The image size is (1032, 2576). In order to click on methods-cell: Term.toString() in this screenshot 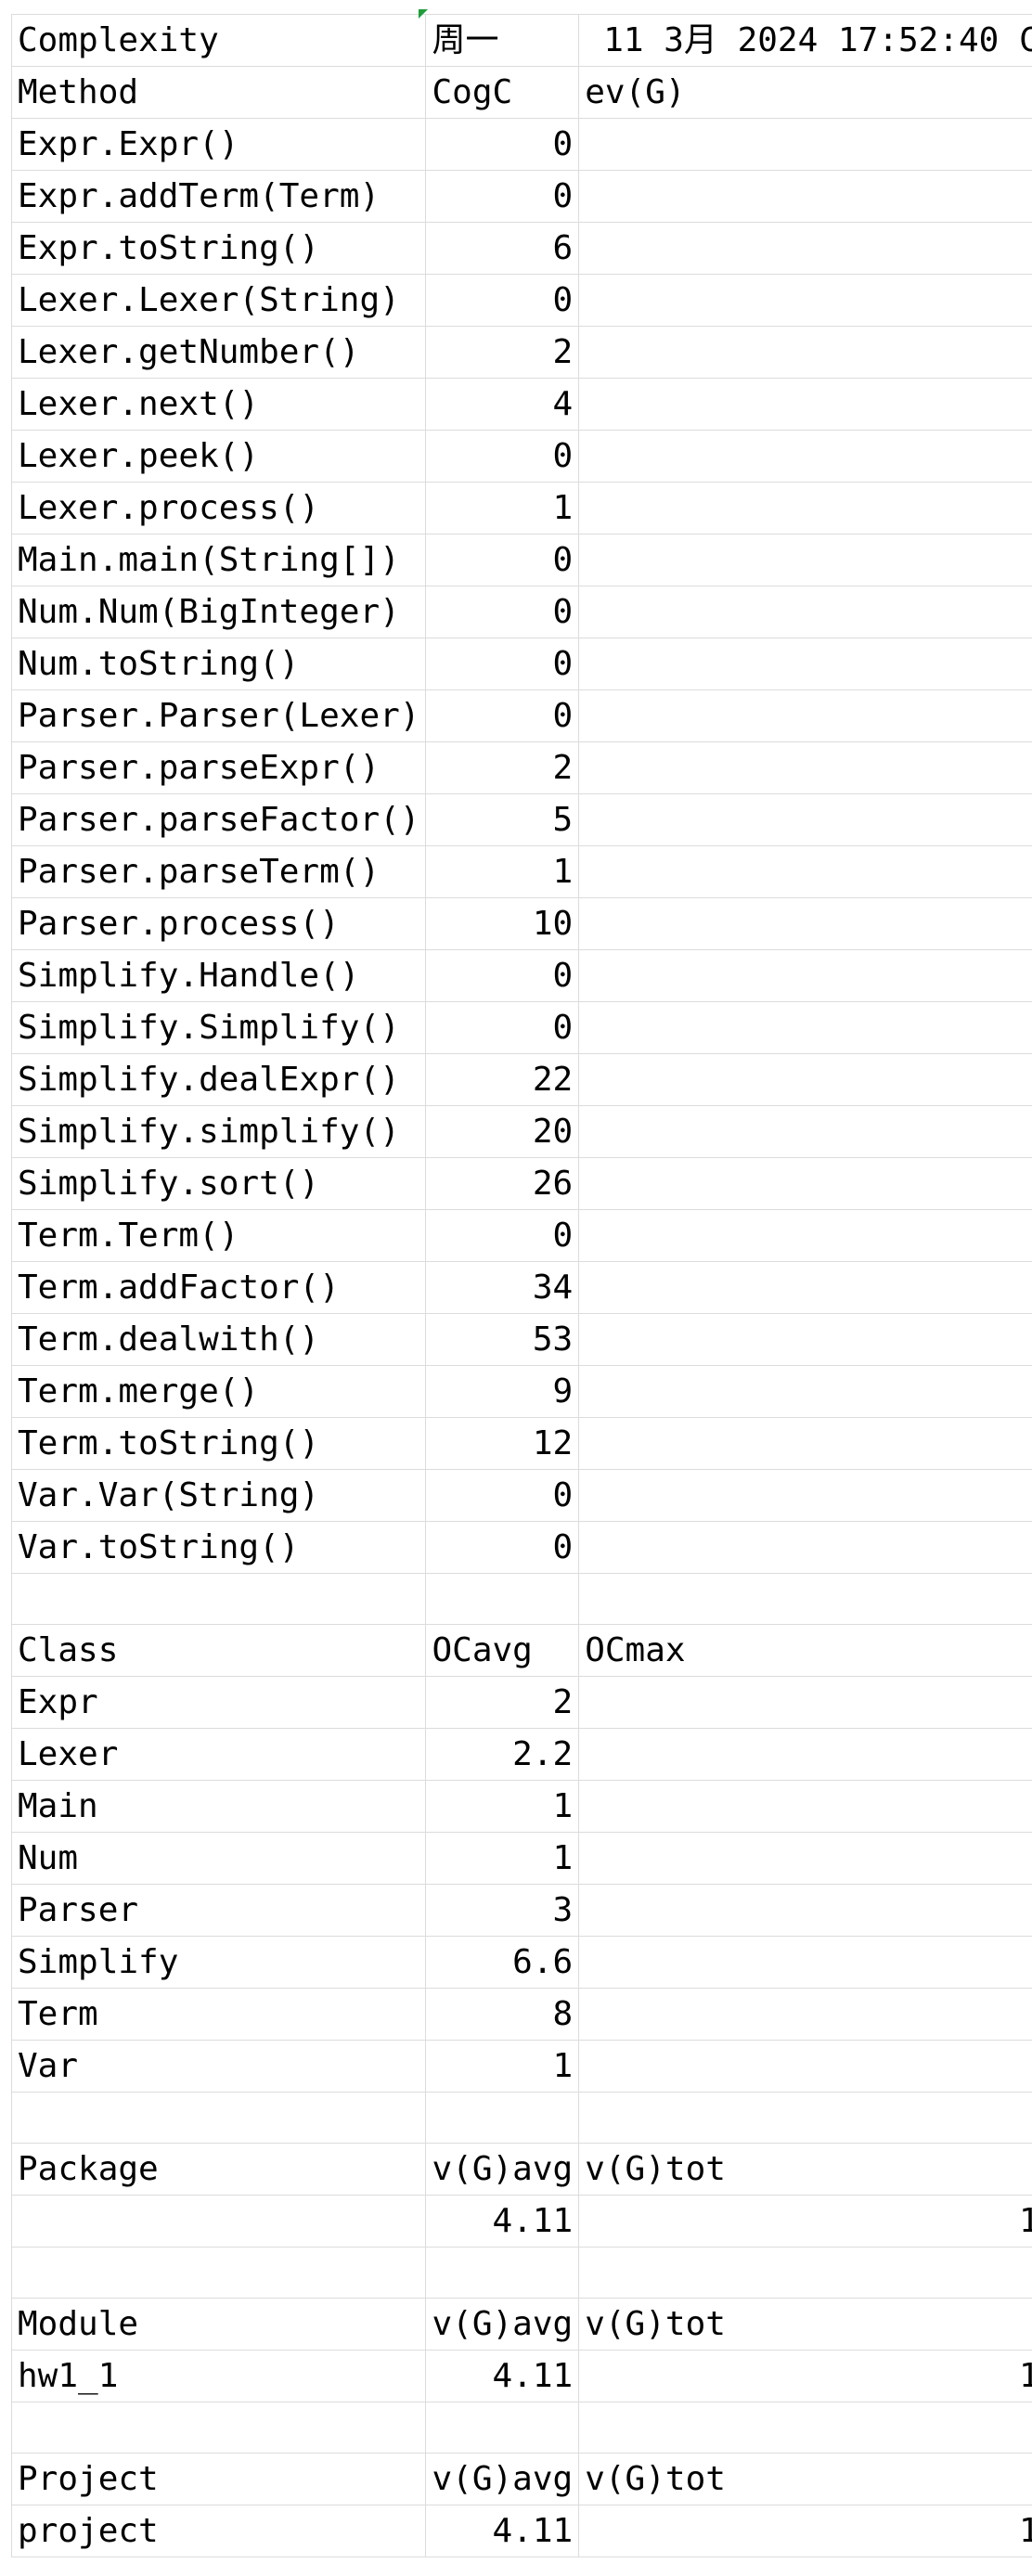, I will do `click(218, 1443)`.